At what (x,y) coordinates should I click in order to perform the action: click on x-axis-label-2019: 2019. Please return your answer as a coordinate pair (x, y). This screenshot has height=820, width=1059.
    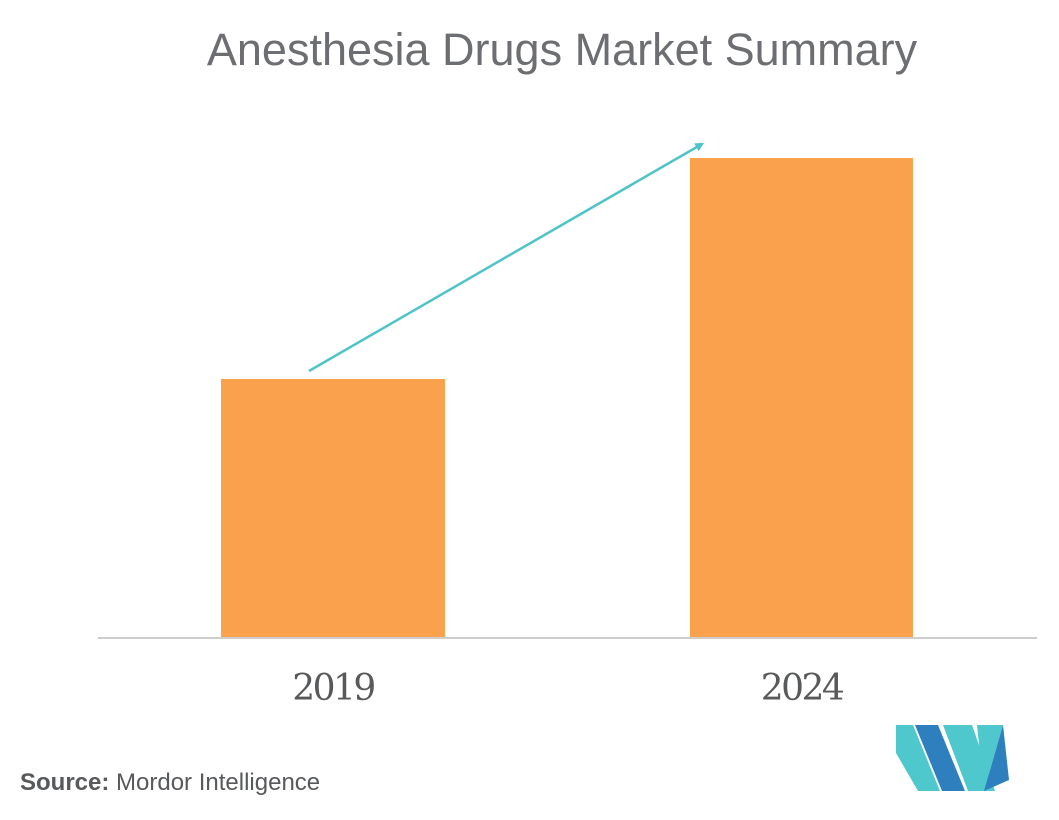
    Looking at the image, I should click on (334, 688).